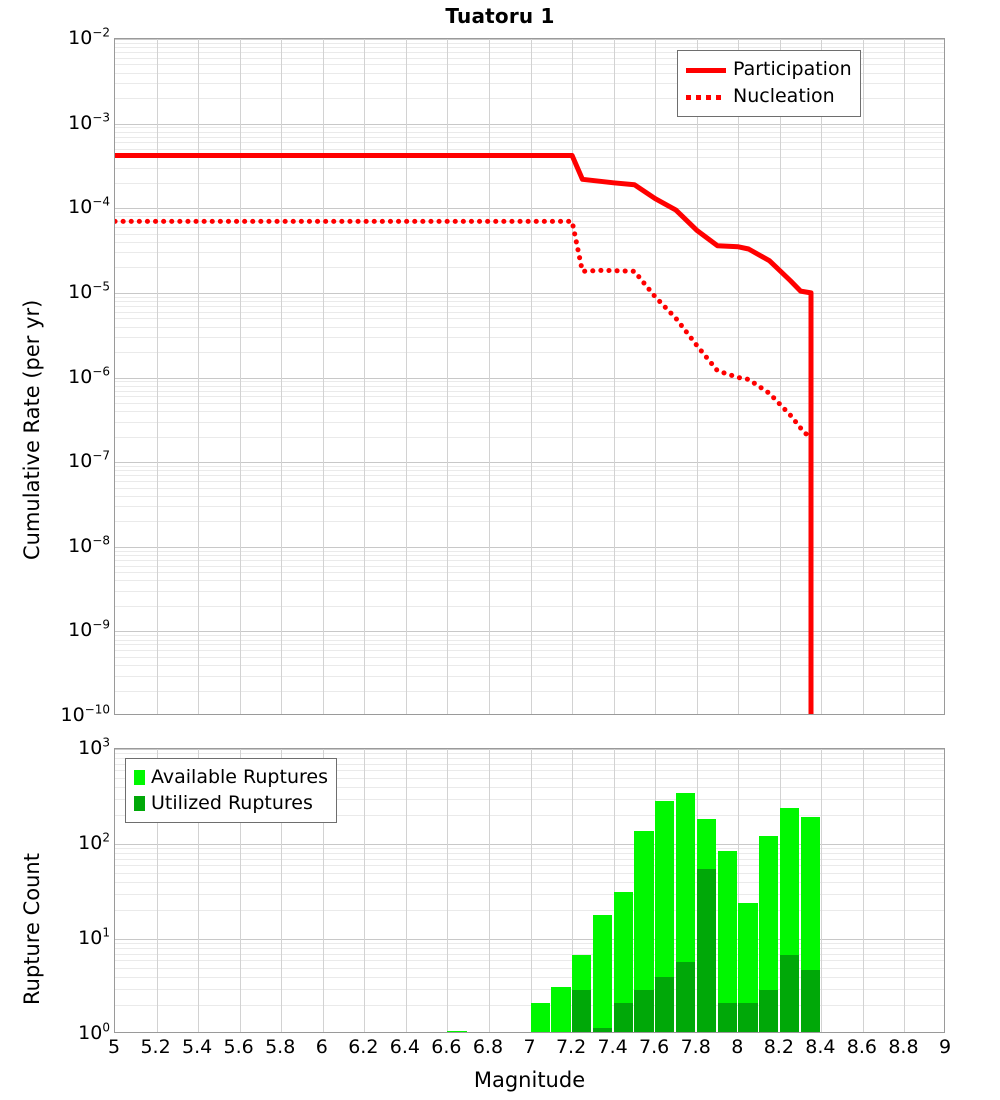 This screenshot has height=1100, width=1000. Describe the element at coordinates (94, 1032) in the screenshot. I see `y-tick-label: 10⁰` at that location.